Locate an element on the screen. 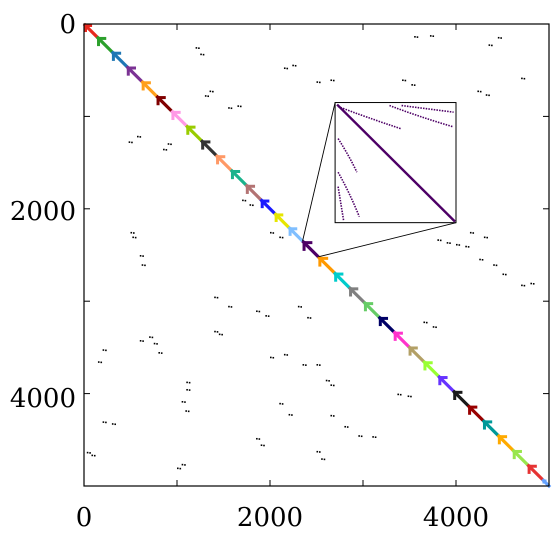  diagonal-block-28-diag is located at coordinates (505, 443).